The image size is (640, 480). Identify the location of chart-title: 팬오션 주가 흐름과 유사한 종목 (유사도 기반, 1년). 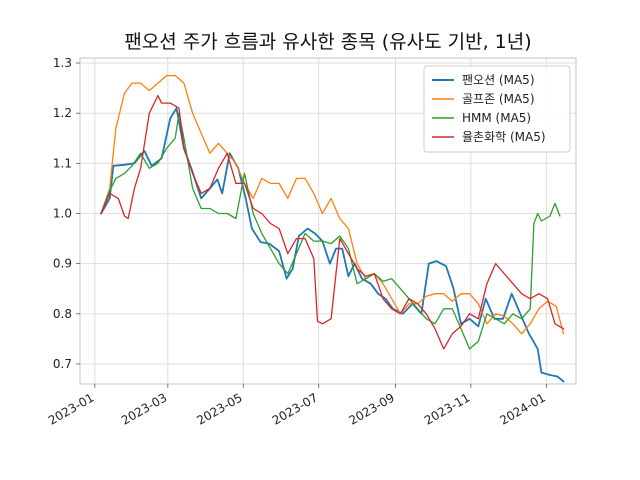
(327, 42).